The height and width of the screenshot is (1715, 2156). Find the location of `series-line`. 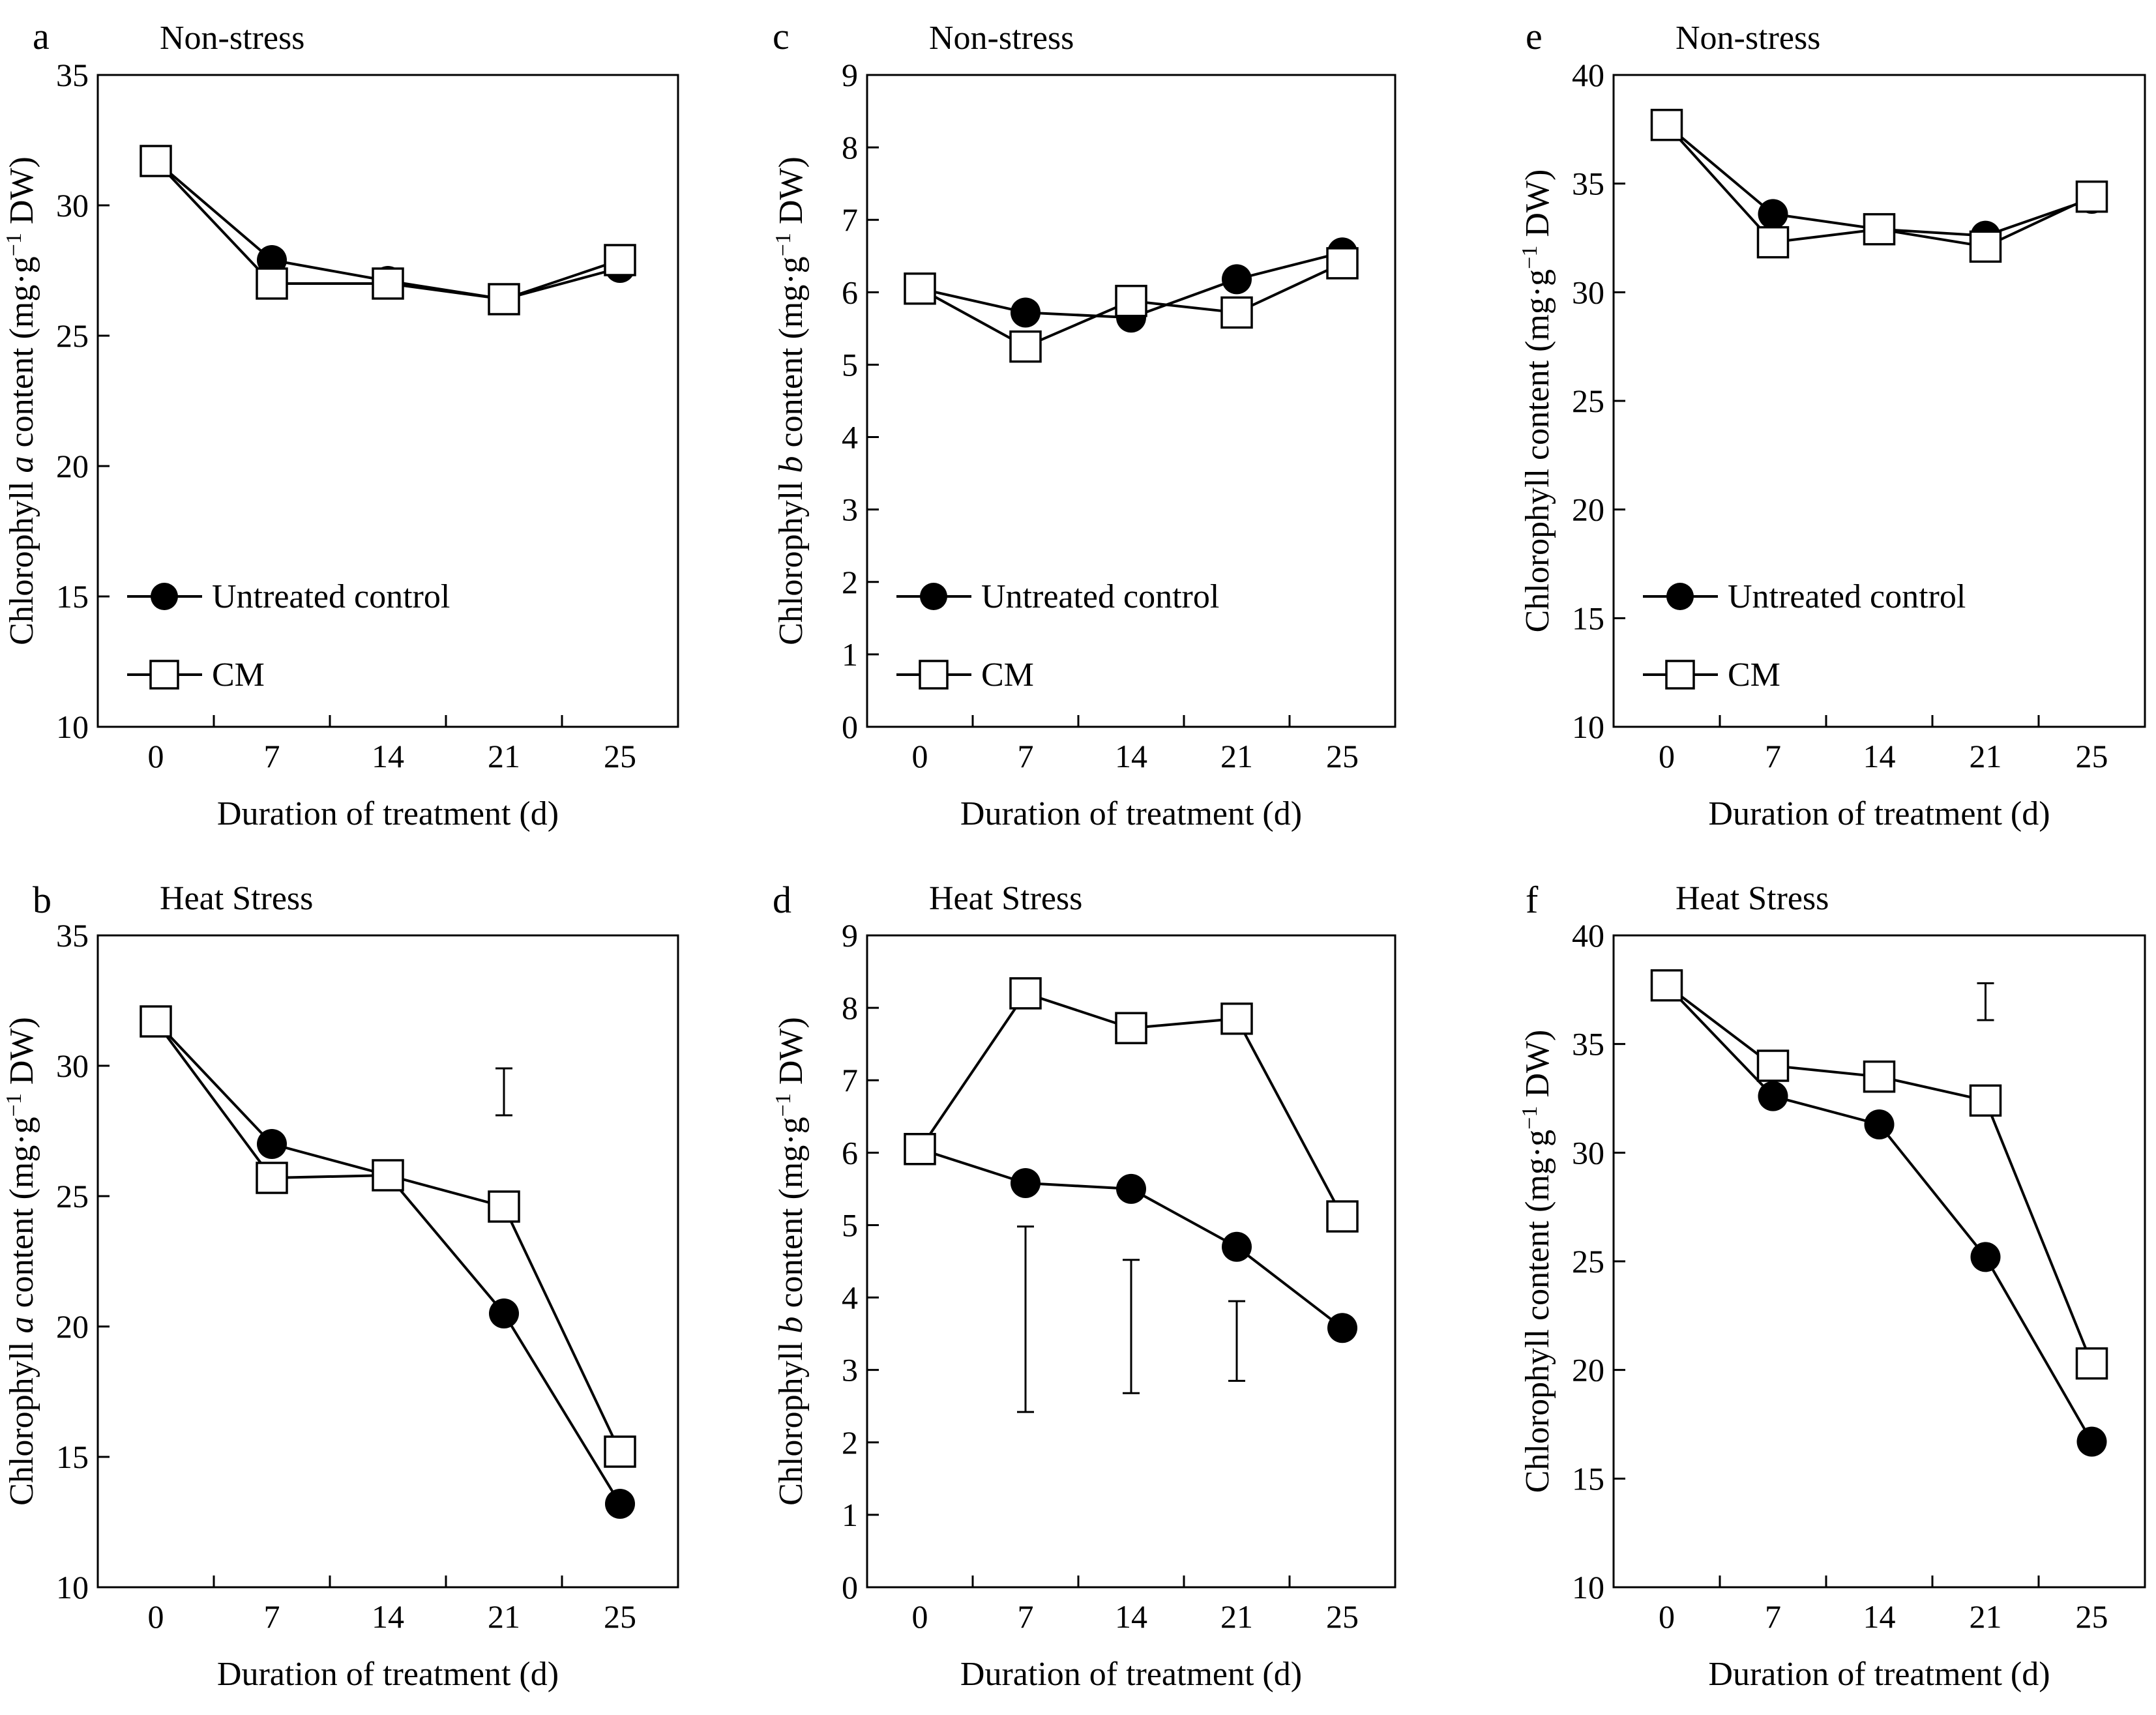

series-line is located at coordinates (1879, 1213).